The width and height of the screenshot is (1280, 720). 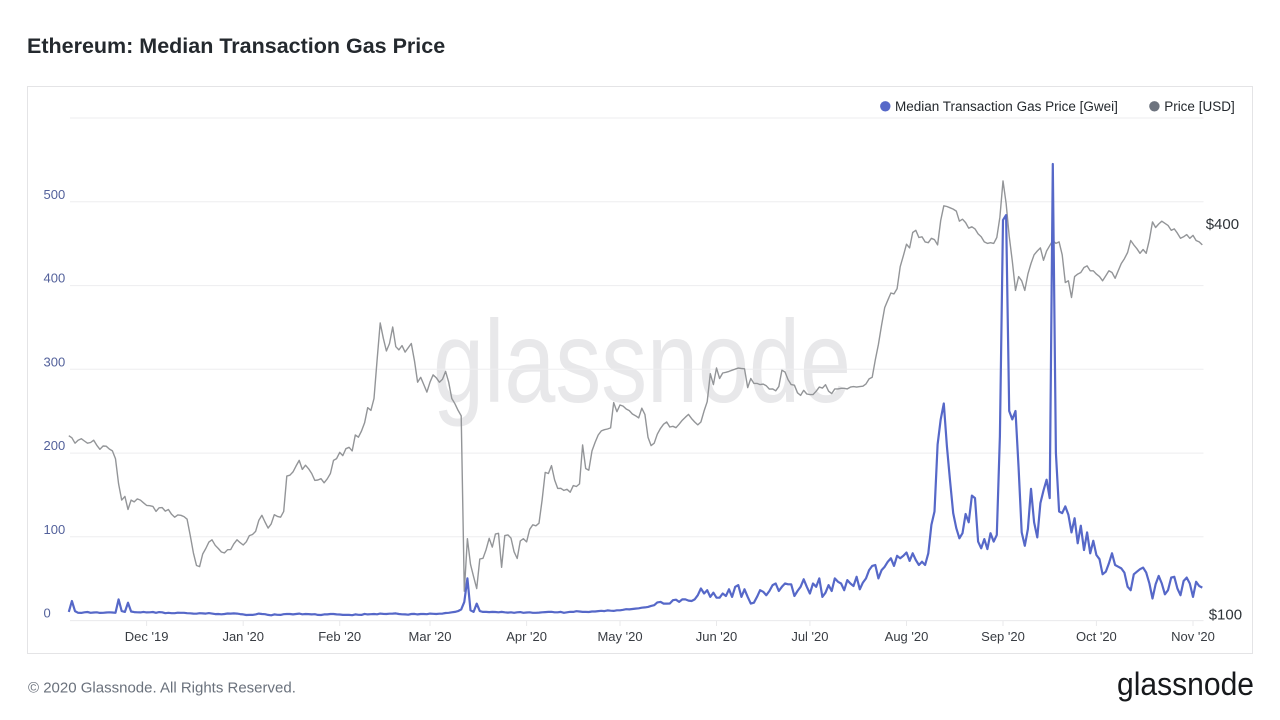 What do you see at coordinates (55, 445) in the screenshot?
I see `svg-text: 200` at bounding box center [55, 445].